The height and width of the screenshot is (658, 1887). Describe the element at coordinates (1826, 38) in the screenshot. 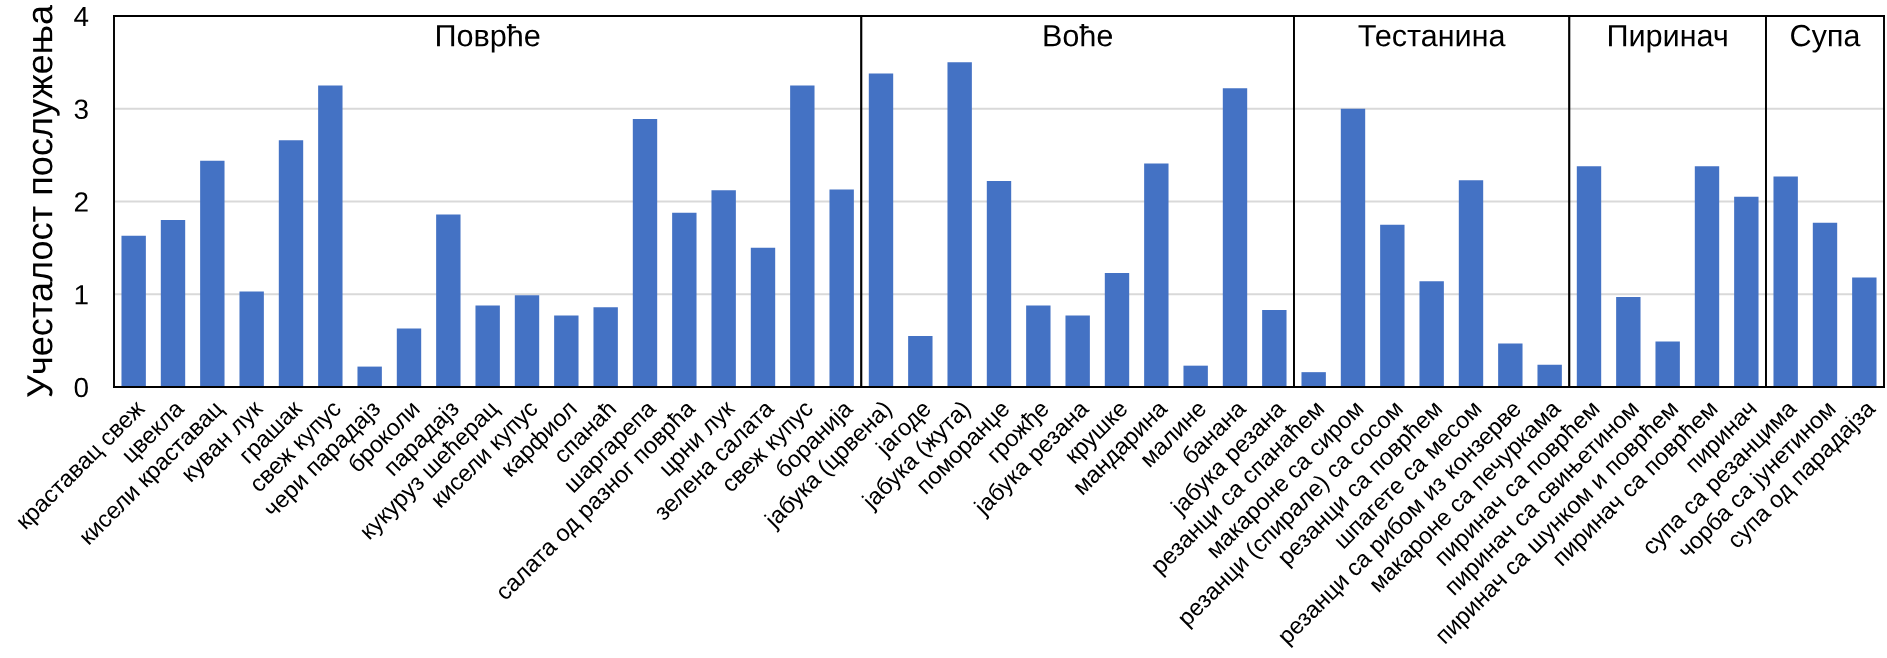

I see `chart-title: Супа` at that location.